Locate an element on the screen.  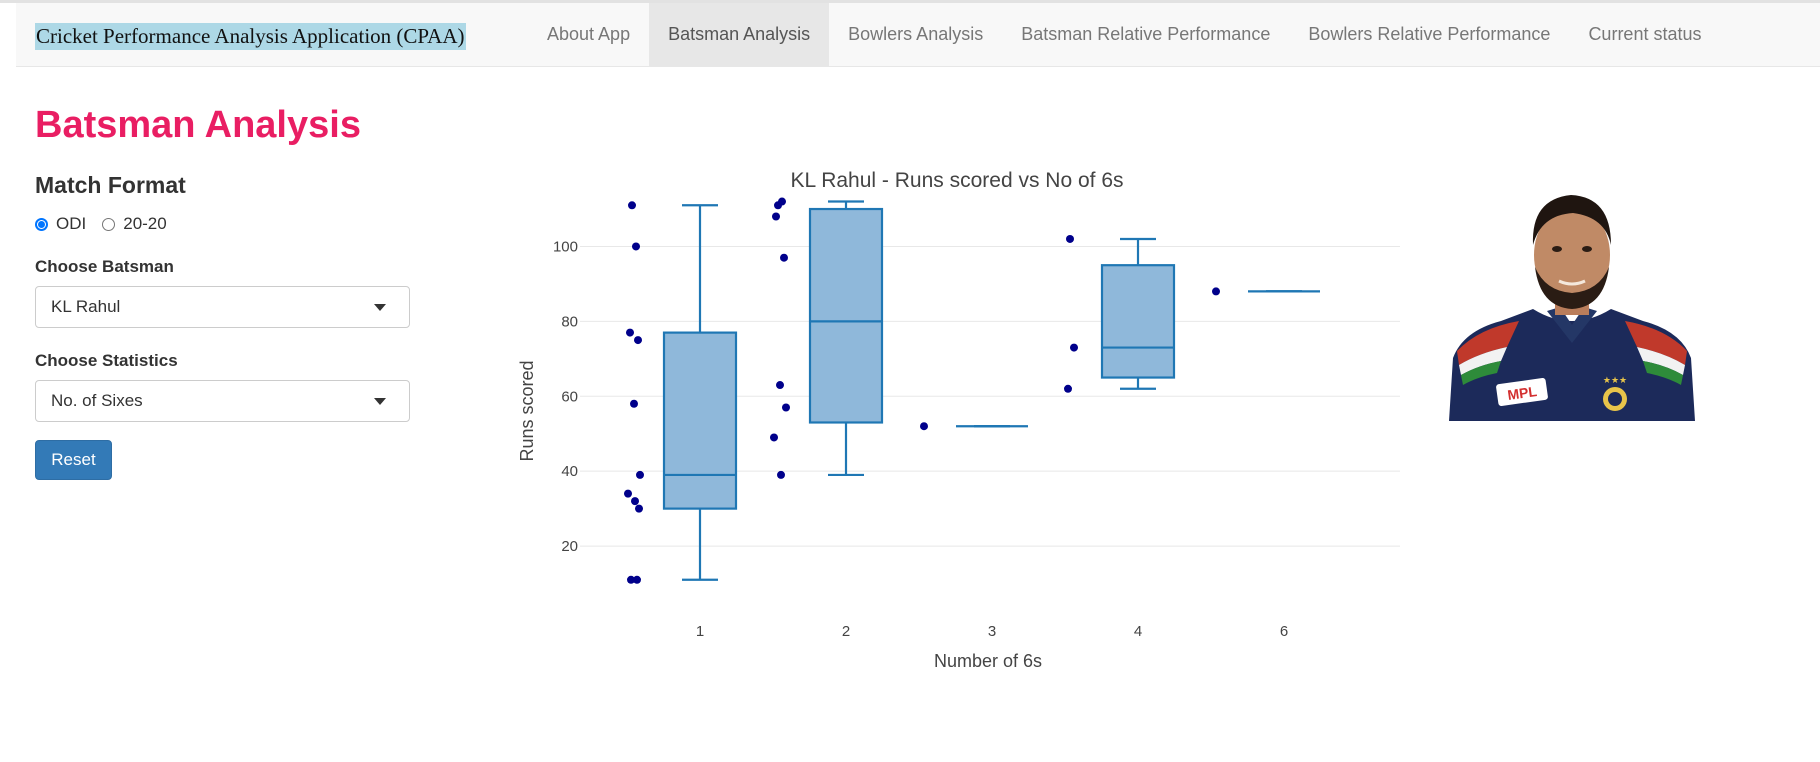
radio-odi is located at coordinates (41, 224).